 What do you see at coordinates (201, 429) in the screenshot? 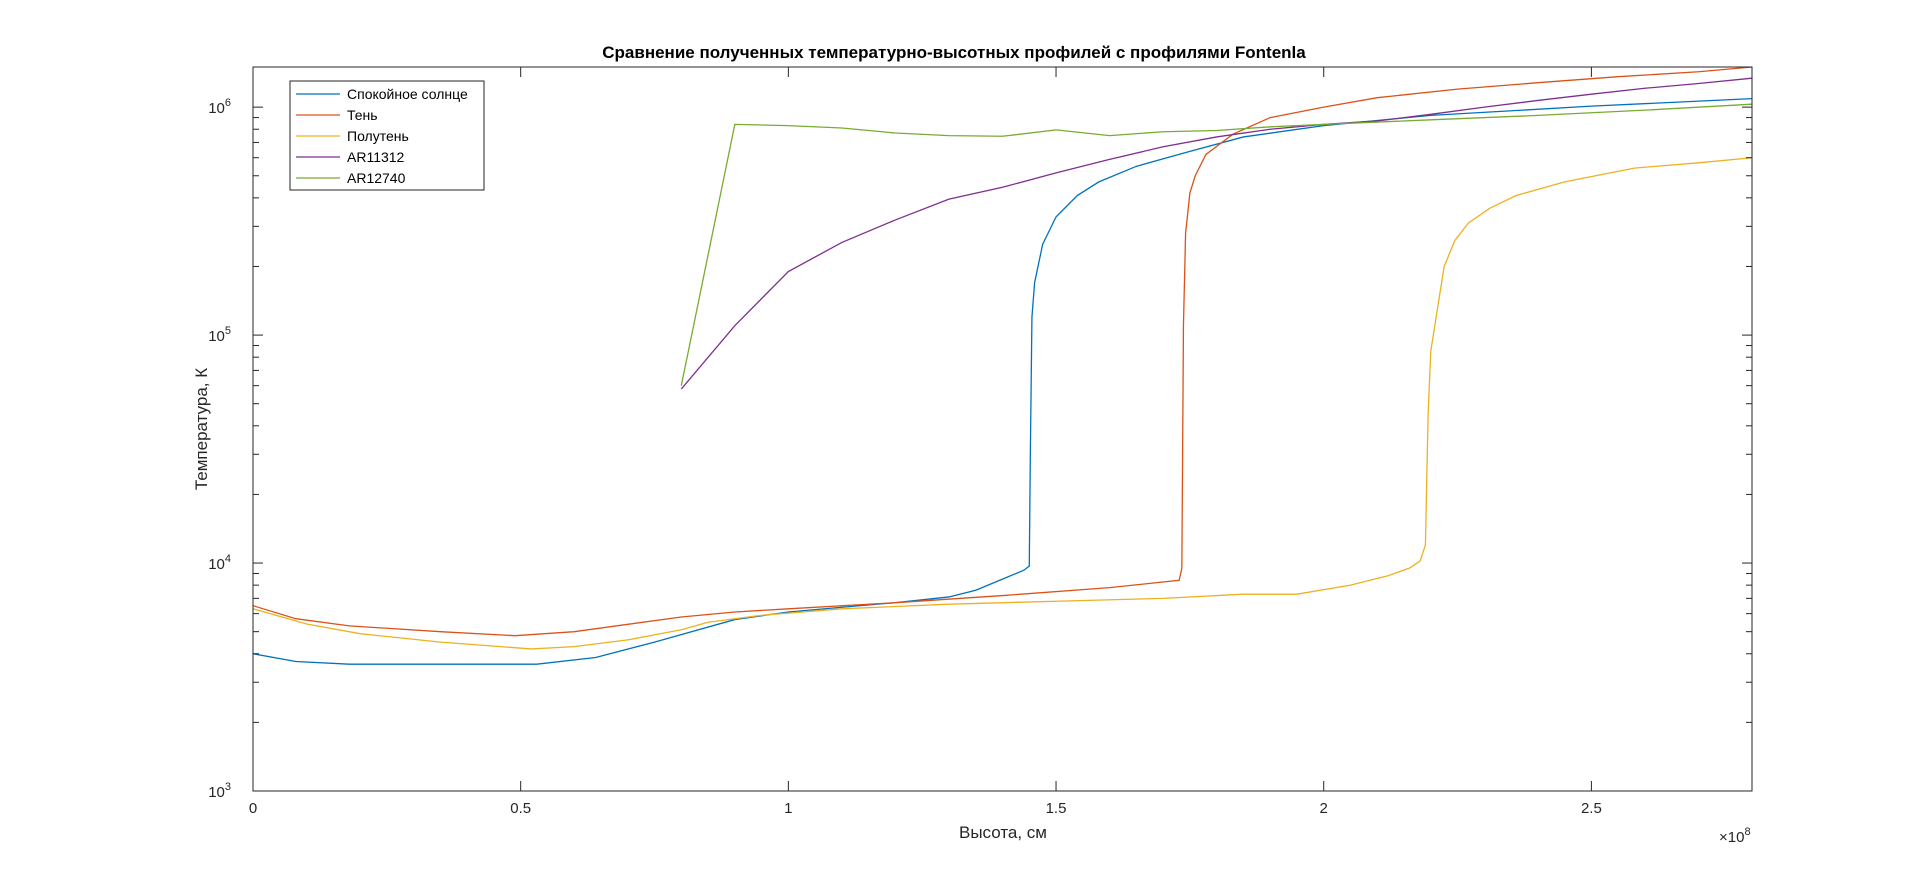
I see `y-axis-label: Температура, К` at bounding box center [201, 429].